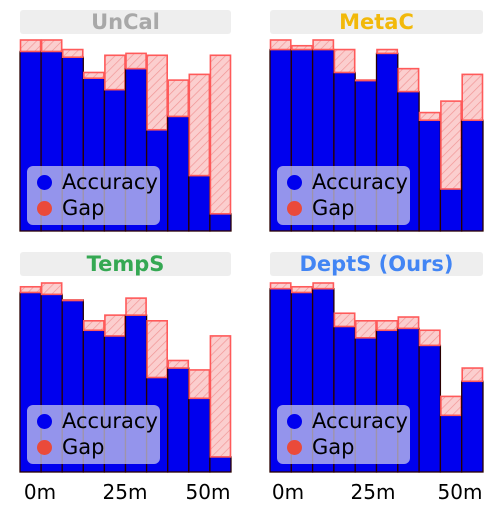  I want to click on legend-depts: Accuracy Gap, so click(343, 434).